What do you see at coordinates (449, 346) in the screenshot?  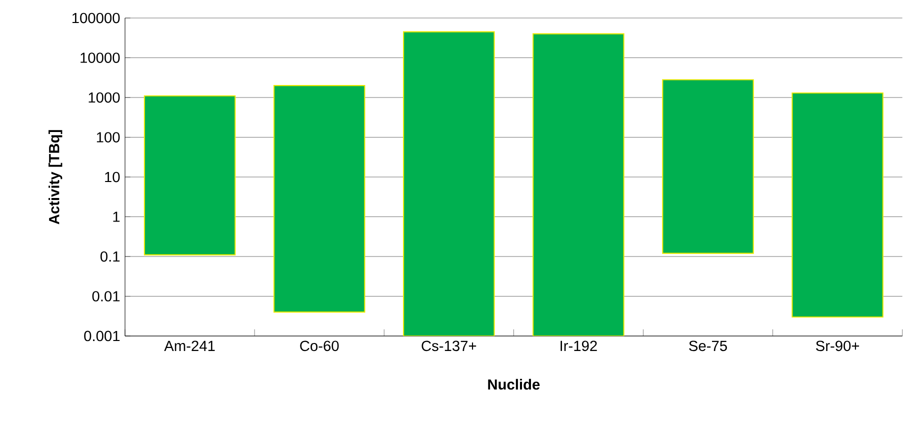 I see `x-tick-label: Cs-137+` at bounding box center [449, 346].